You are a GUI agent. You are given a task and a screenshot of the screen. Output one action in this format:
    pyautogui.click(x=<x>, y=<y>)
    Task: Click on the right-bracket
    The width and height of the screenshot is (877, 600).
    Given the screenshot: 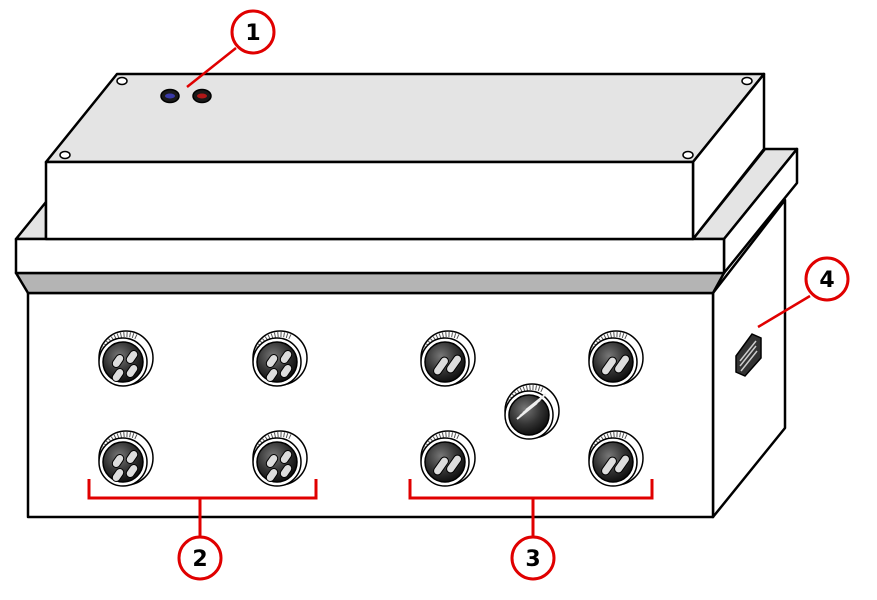 What is the action you would take?
    pyautogui.click(x=531, y=508)
    